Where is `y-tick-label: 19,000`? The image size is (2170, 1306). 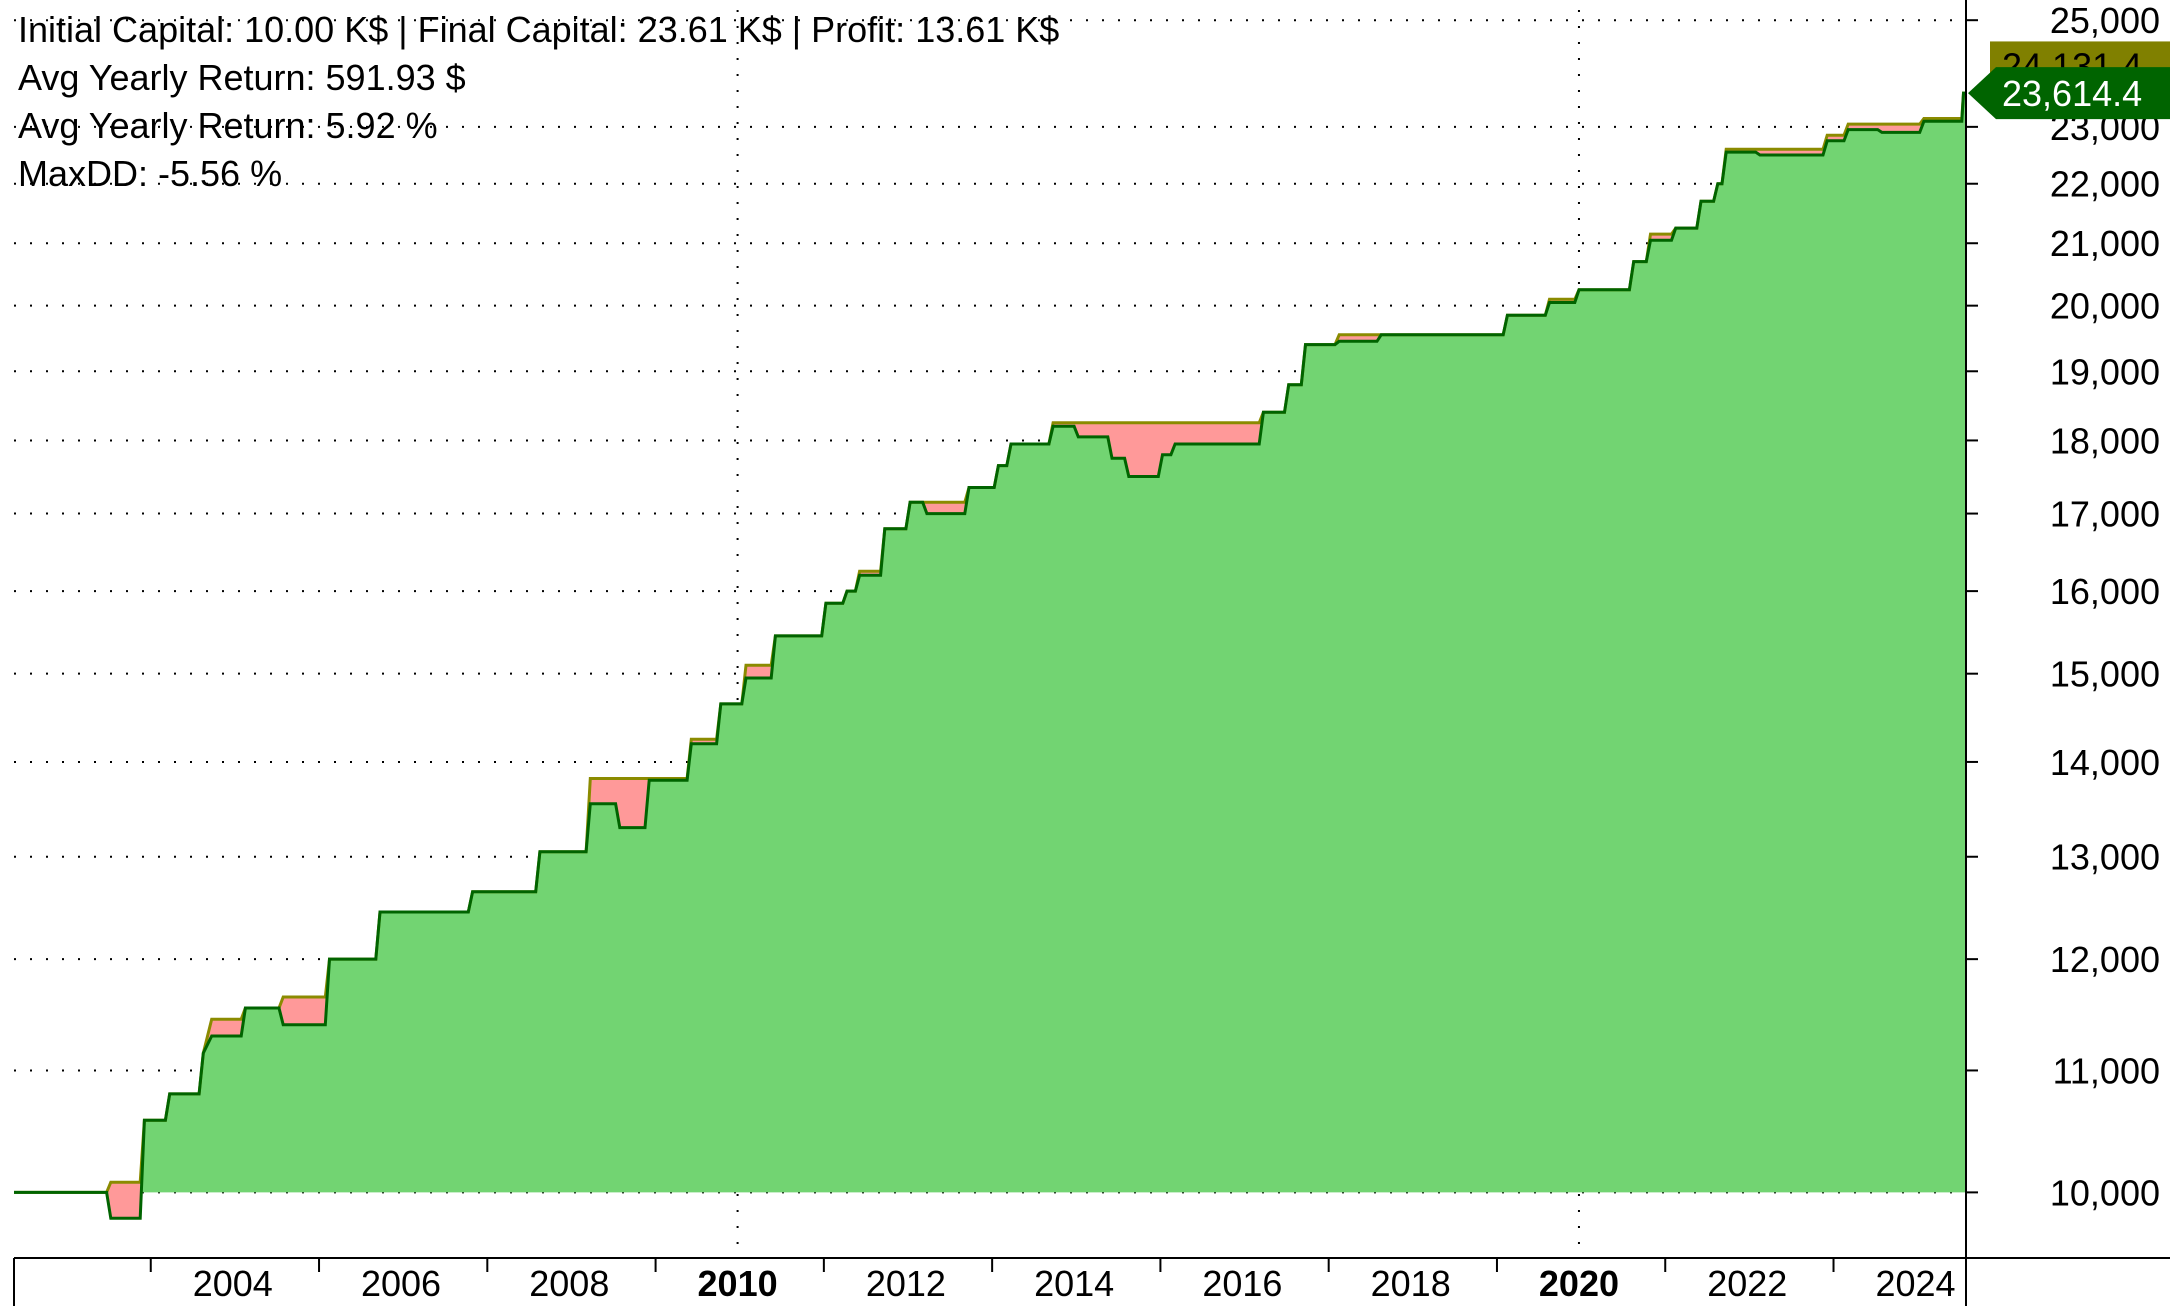
y-tick-label: 19,000 is located at coordinates (2105, 371).